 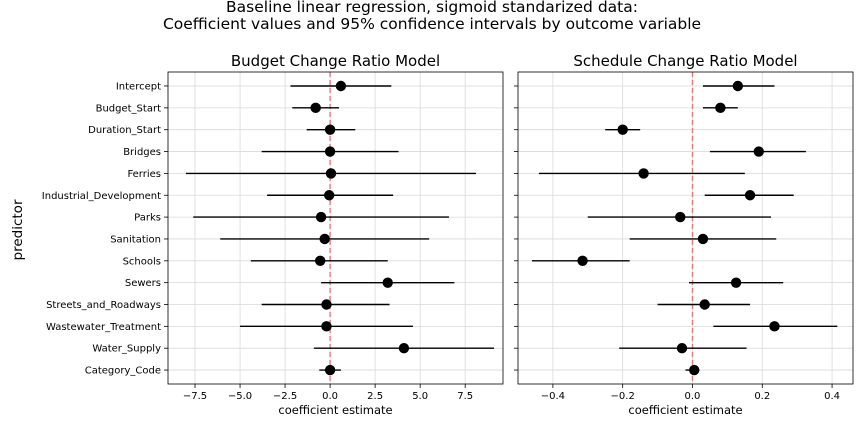 What do you see at coordinates (553, 396) in the screenshot?
I see `x-tick-label: −0.4` at bounding box center [553, 396].